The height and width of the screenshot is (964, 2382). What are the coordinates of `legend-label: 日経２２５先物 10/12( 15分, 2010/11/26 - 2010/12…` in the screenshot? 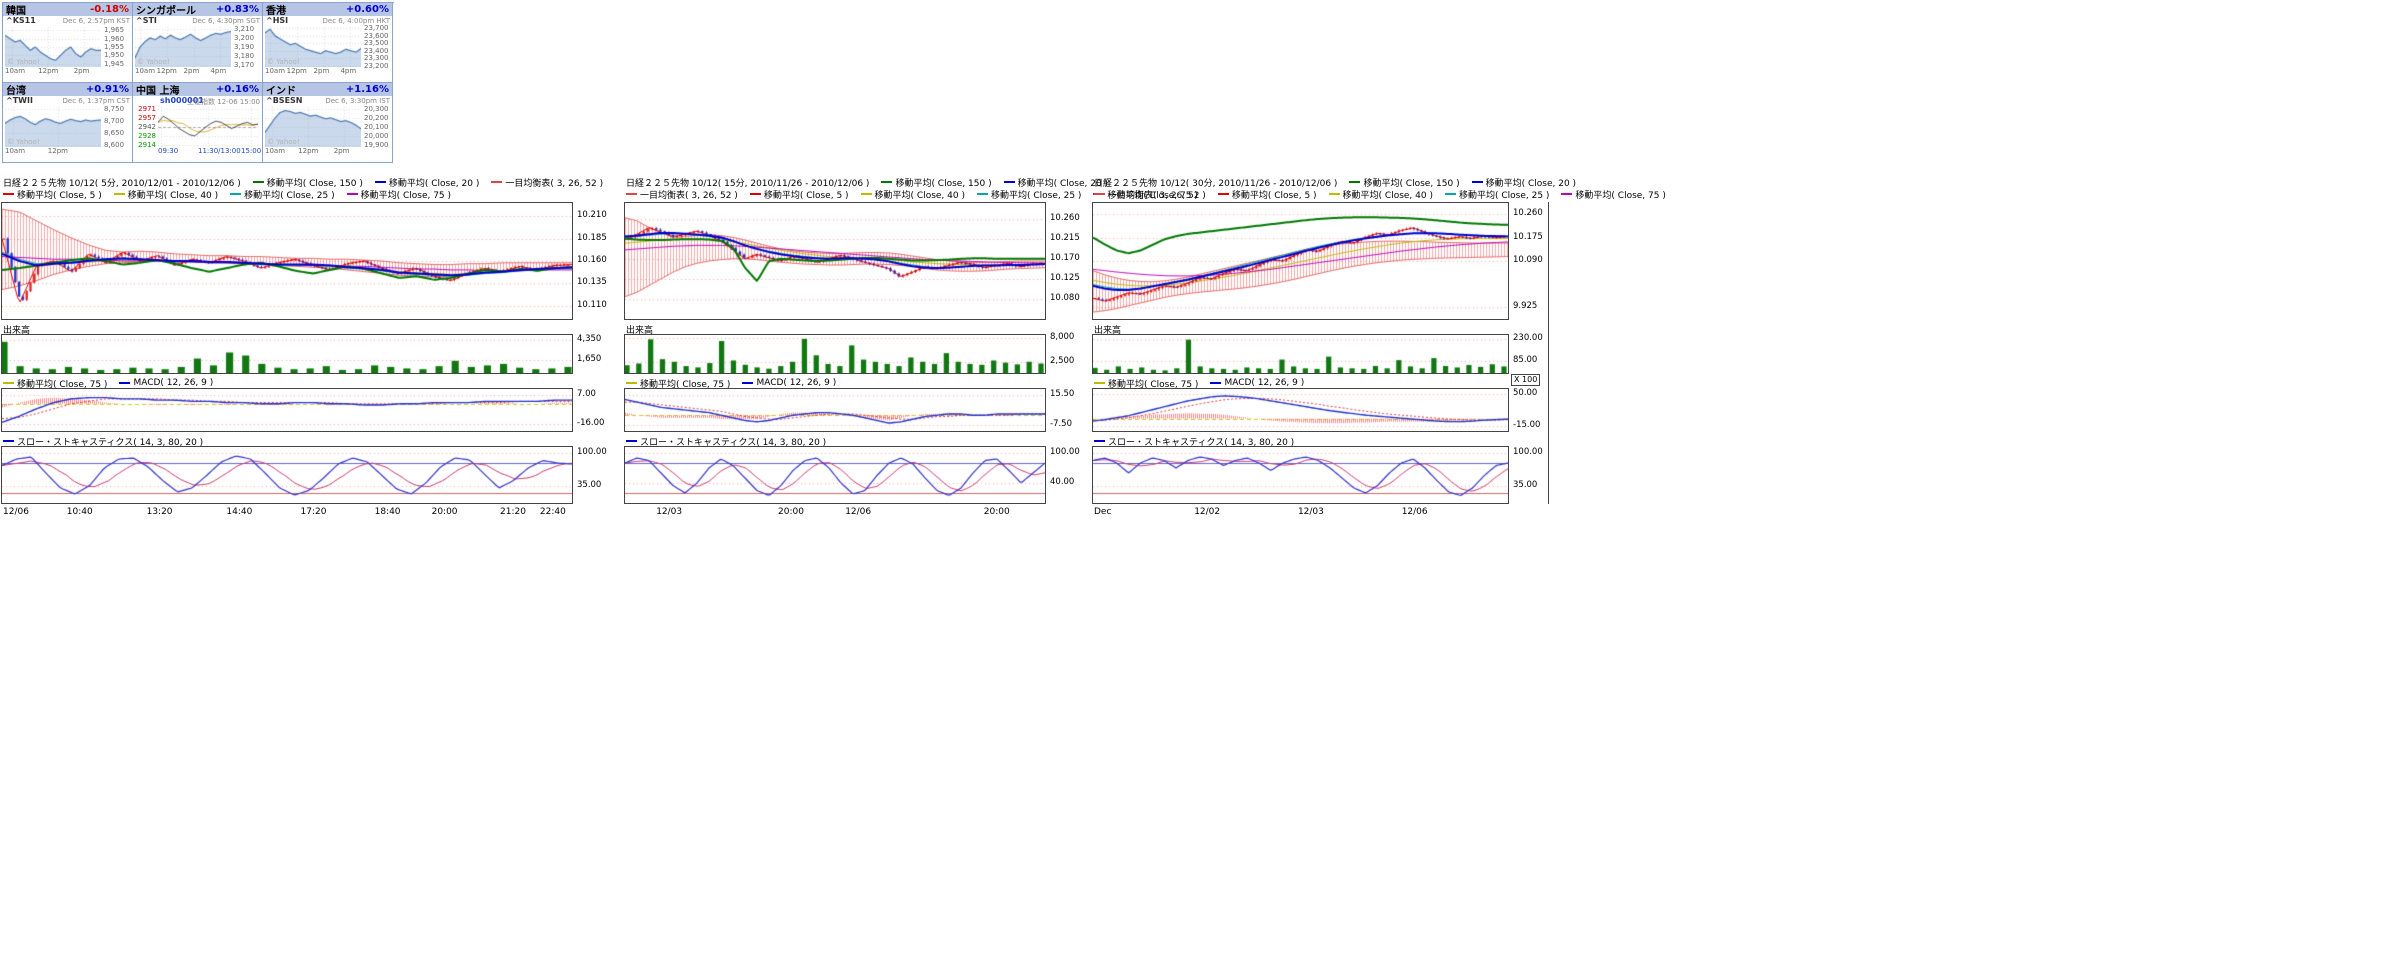 It's located at (748, 183).